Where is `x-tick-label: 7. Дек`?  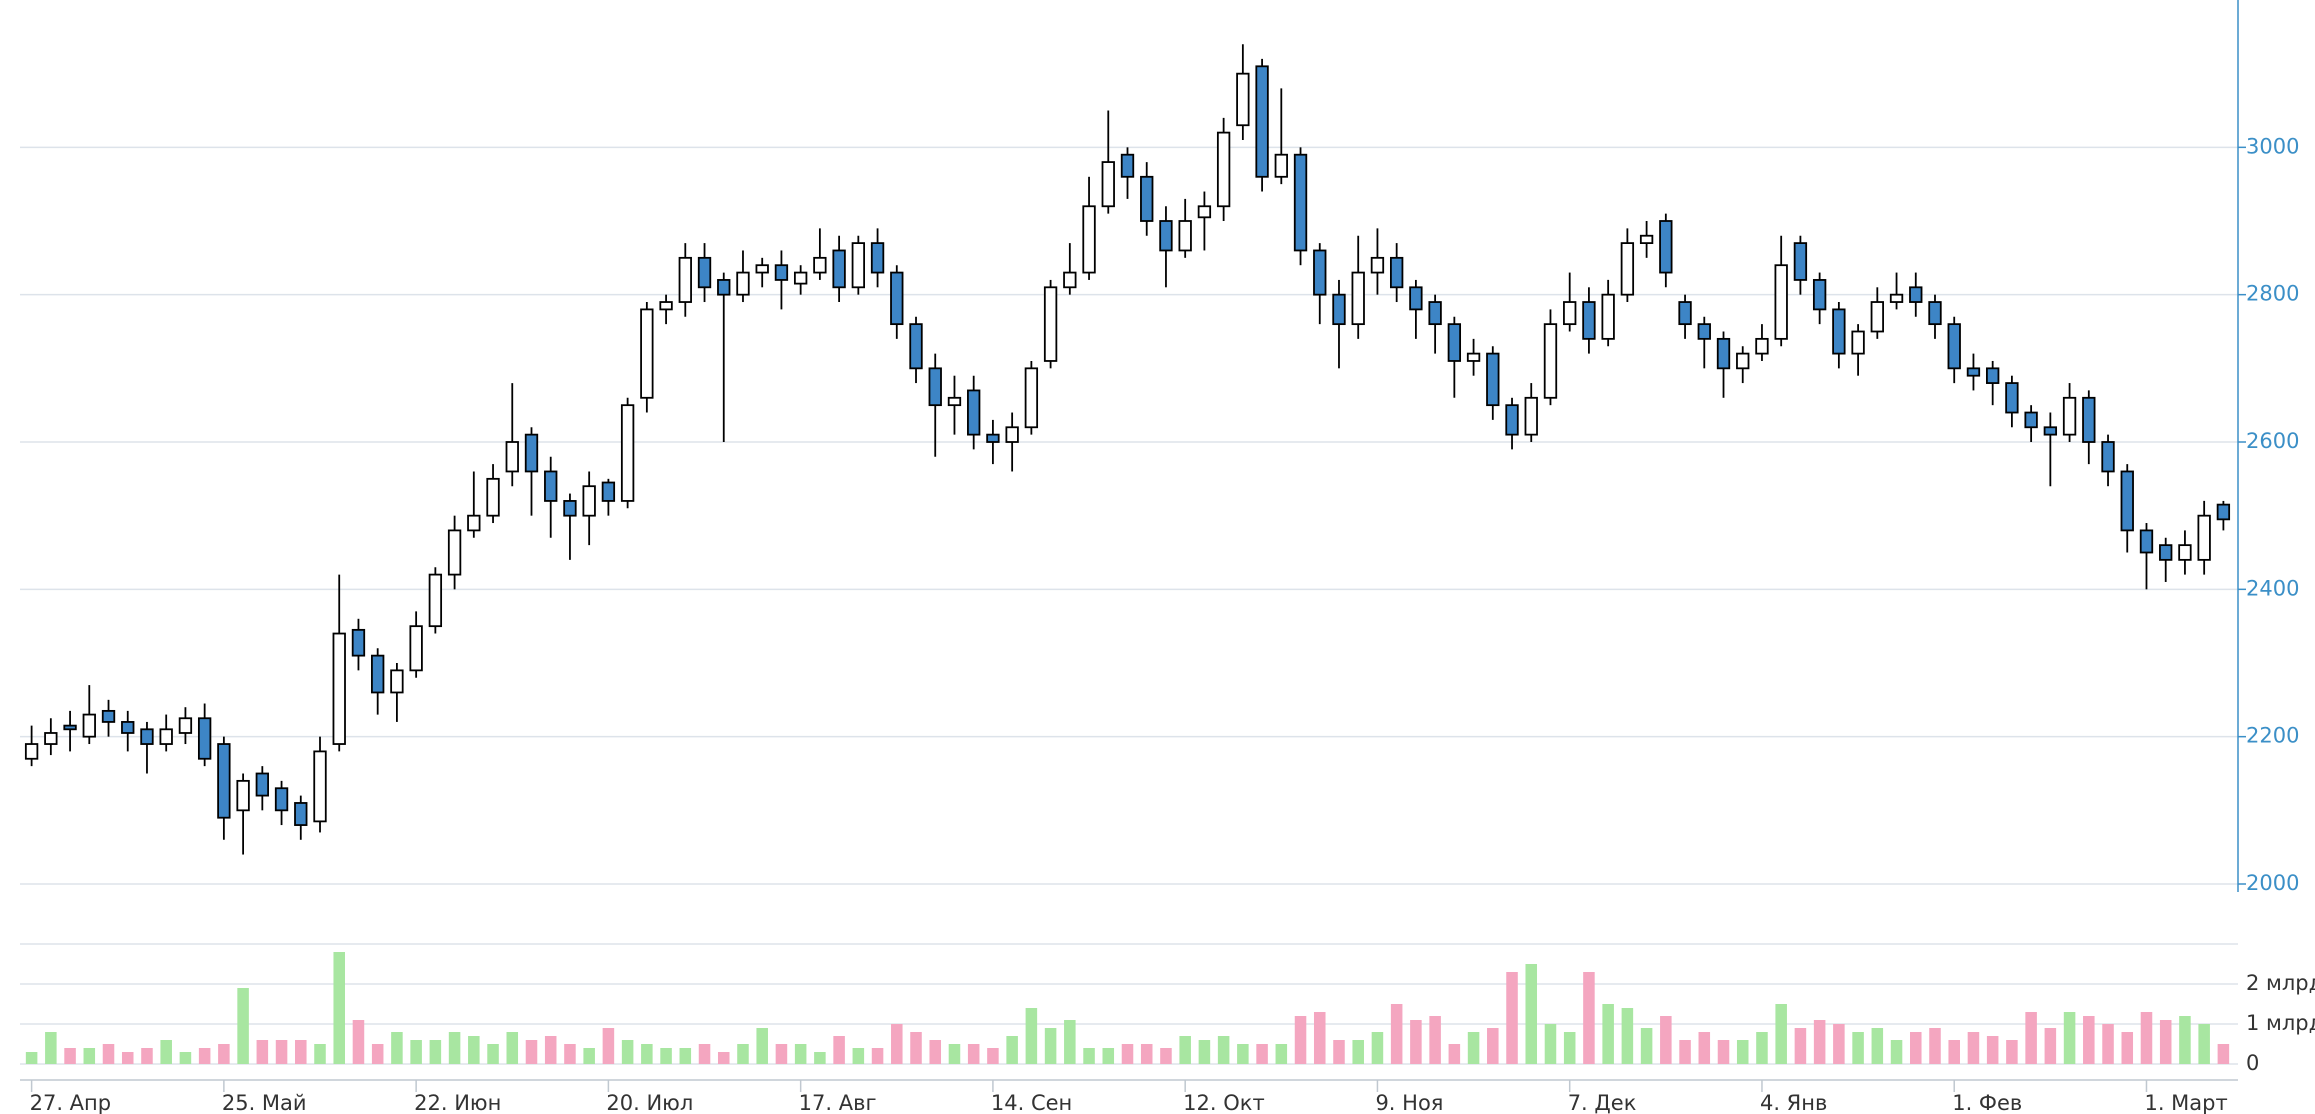 x-tick-label: 7. Дек is located at coordinates (1602, 1102).